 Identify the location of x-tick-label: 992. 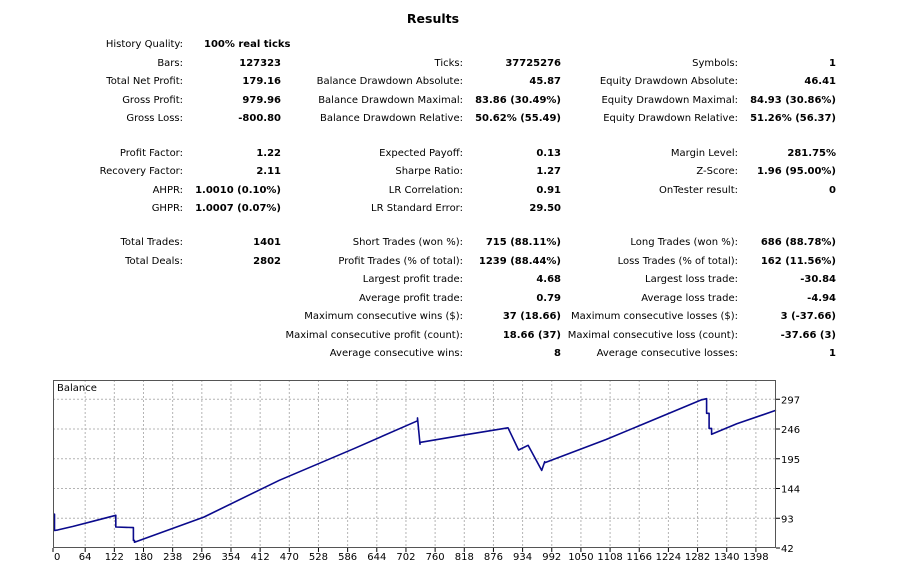
(551, 557).